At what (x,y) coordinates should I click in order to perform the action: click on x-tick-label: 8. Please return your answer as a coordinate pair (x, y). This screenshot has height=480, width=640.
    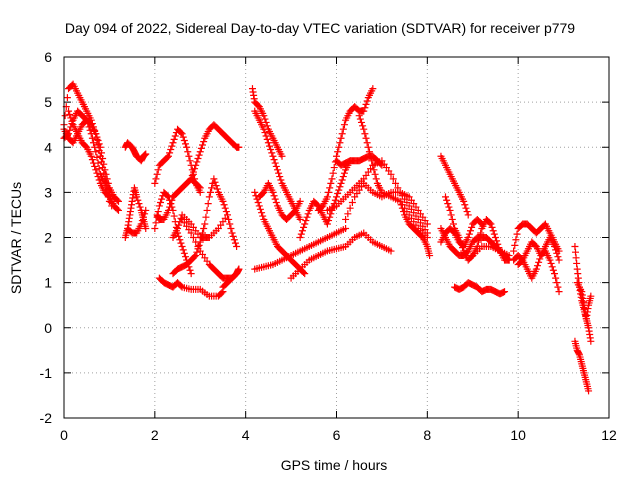
    Looking at the image, I should click on (427, 435).